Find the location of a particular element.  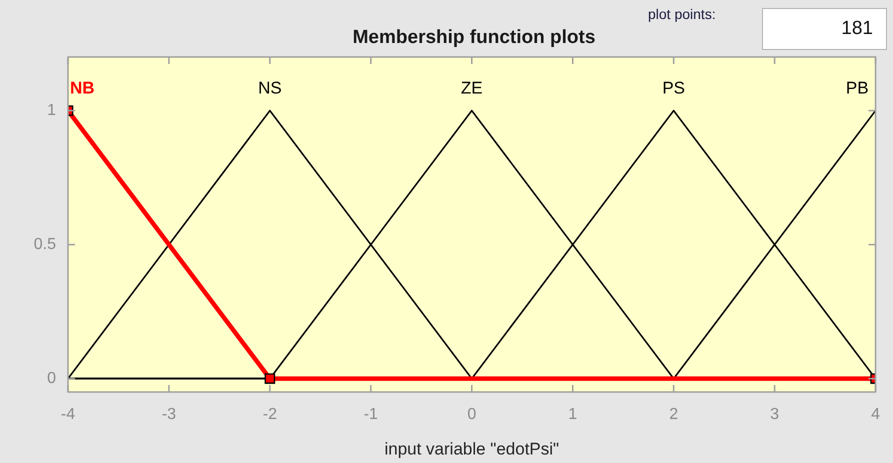

x-tick-label: -1 is located at coordinates (371, 415).